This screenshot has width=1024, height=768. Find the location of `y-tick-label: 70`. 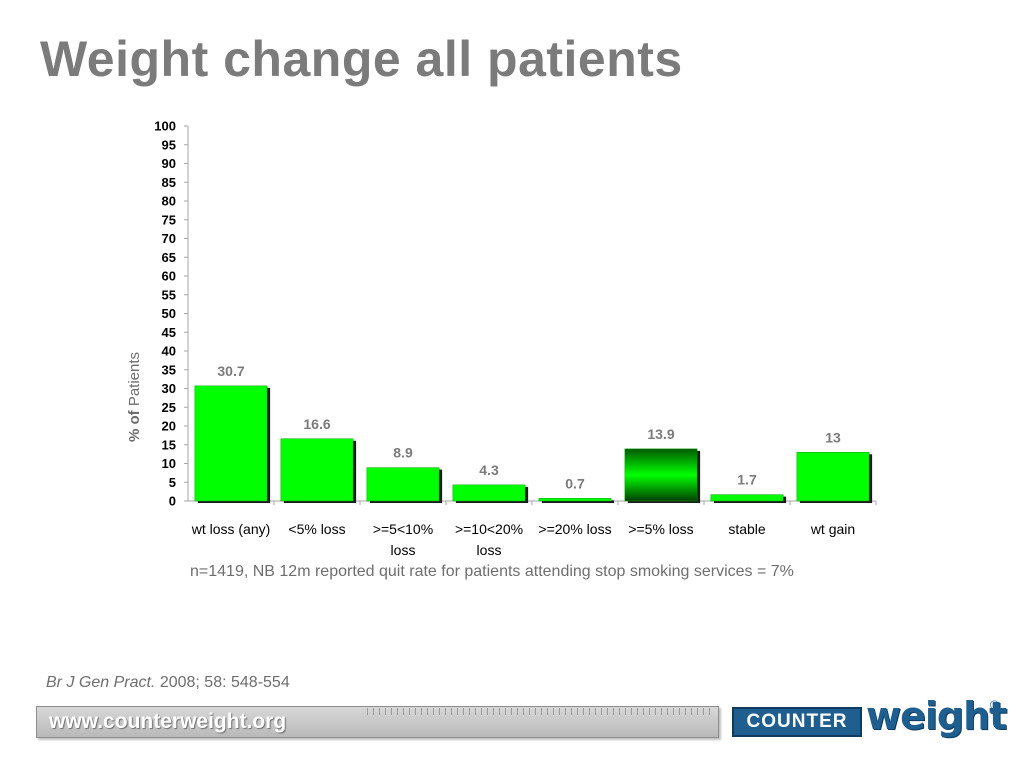

y-tick-label: 70 is located at coordinates (169, 238).